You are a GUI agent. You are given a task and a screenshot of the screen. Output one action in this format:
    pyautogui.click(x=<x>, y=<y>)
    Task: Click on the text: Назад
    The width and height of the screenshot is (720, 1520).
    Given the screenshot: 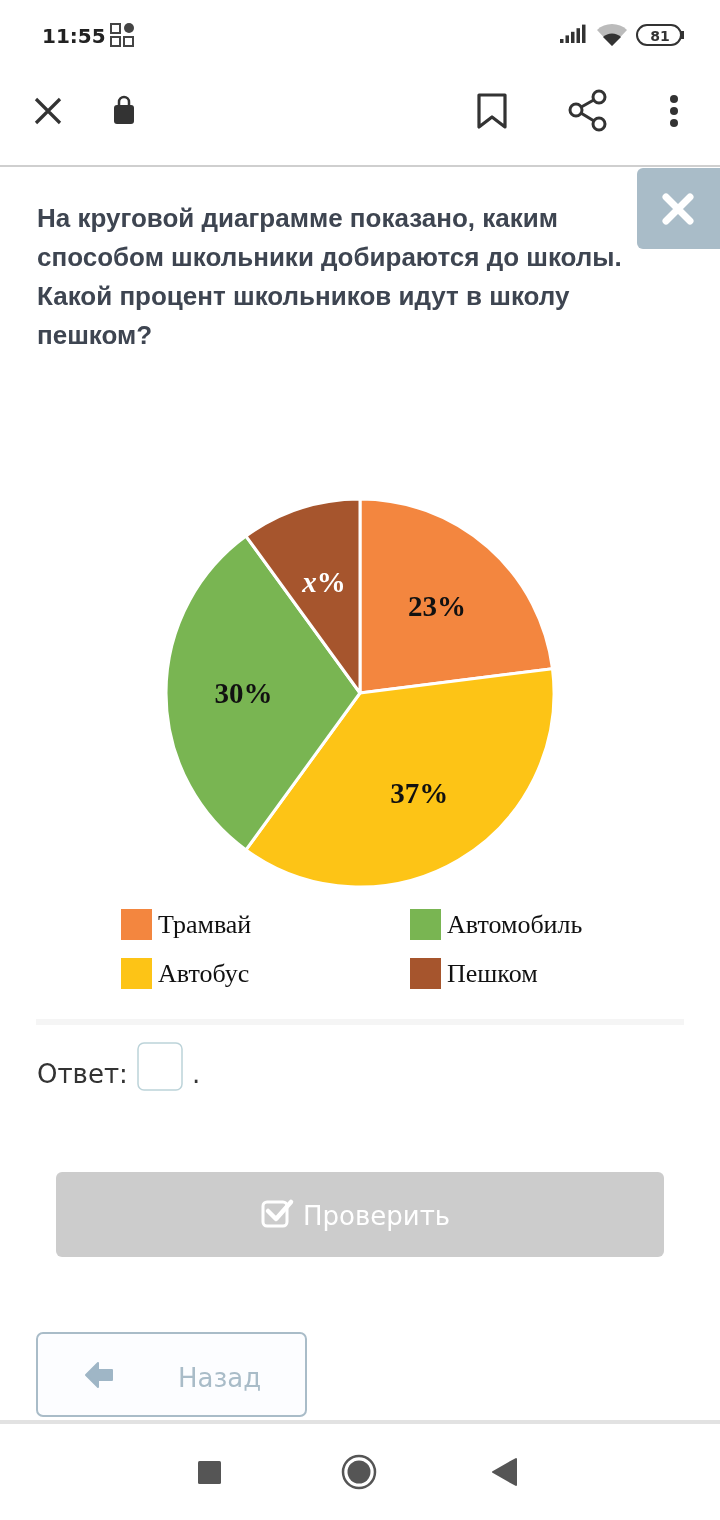 What is the action you would take?
    pyautogui.click(x=220, y=1378)
    